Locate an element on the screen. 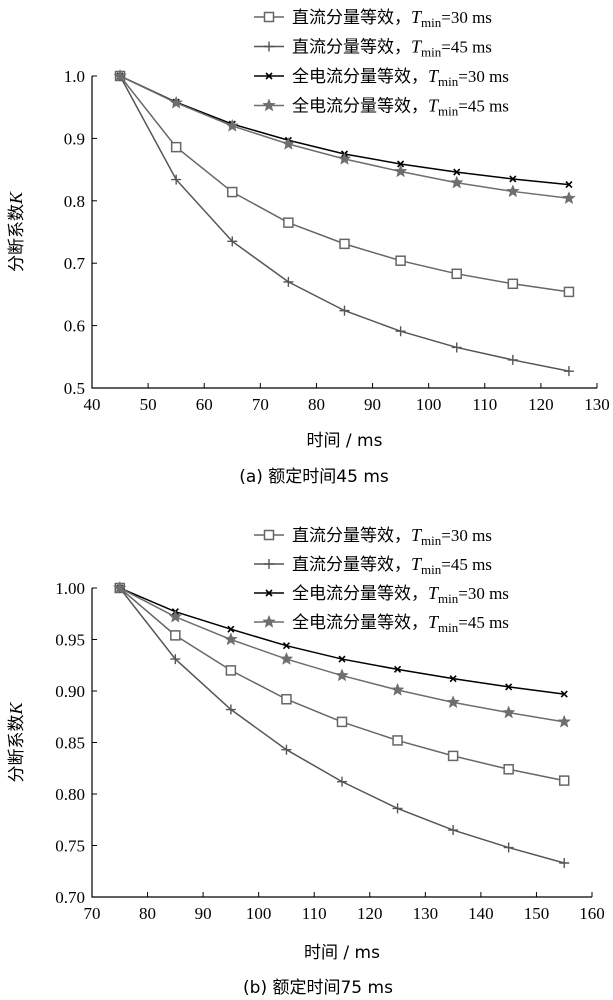  y-tick-label: 0.80 is located at coordinates (70, 794).